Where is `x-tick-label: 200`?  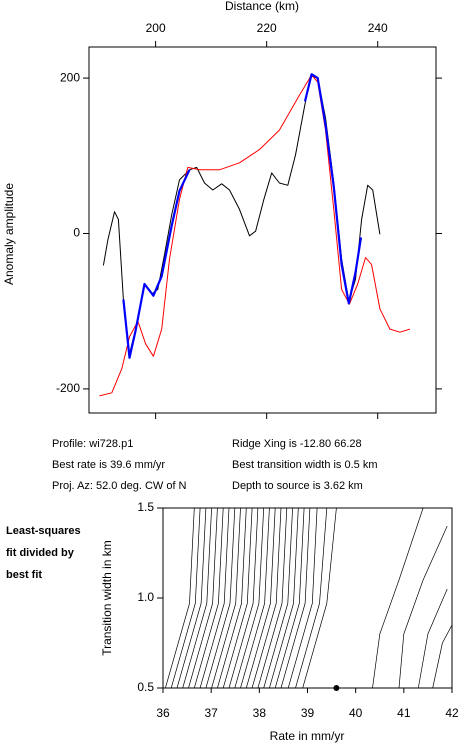
x-tick-label: 200 is located at coordinates (156, 28).